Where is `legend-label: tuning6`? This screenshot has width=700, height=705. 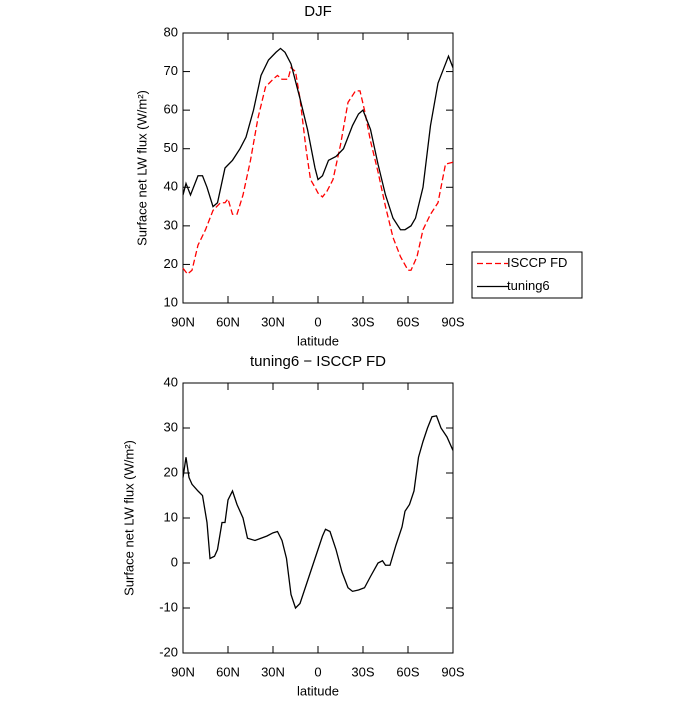 legend-label: tuning6 is located at coordinates (528, 285).